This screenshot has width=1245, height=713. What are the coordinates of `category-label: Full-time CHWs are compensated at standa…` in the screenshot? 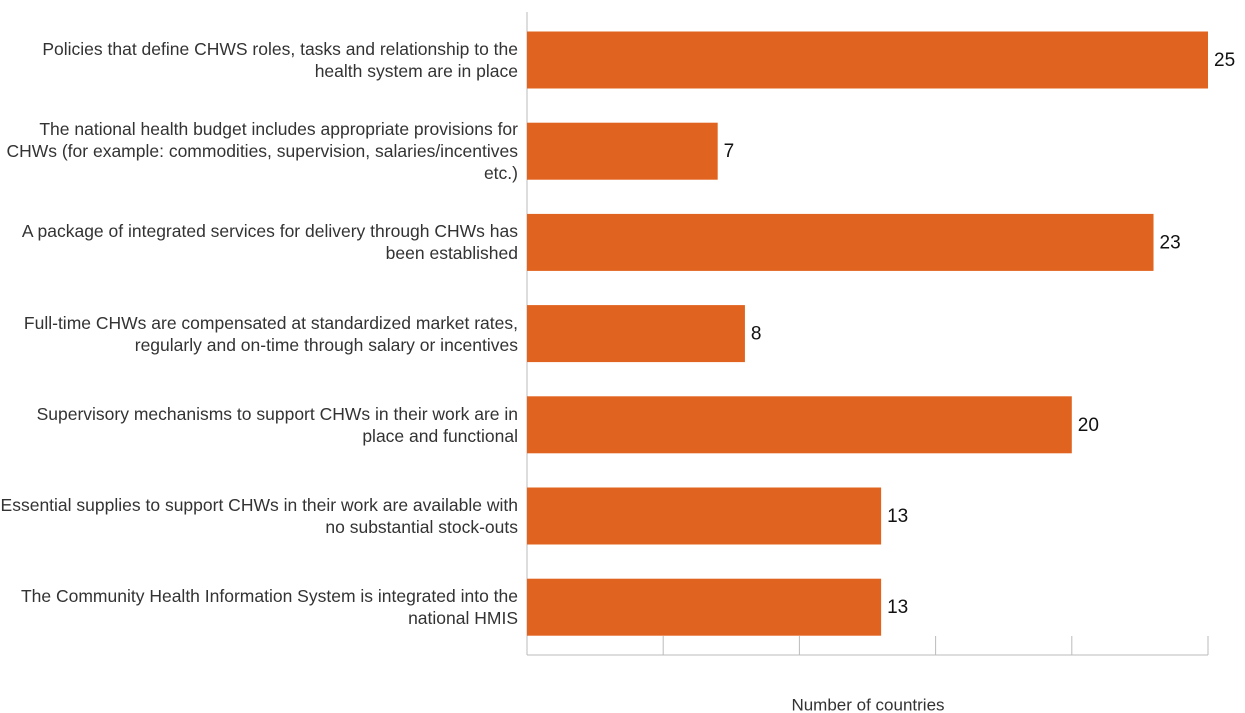 It's located at (270, 333).